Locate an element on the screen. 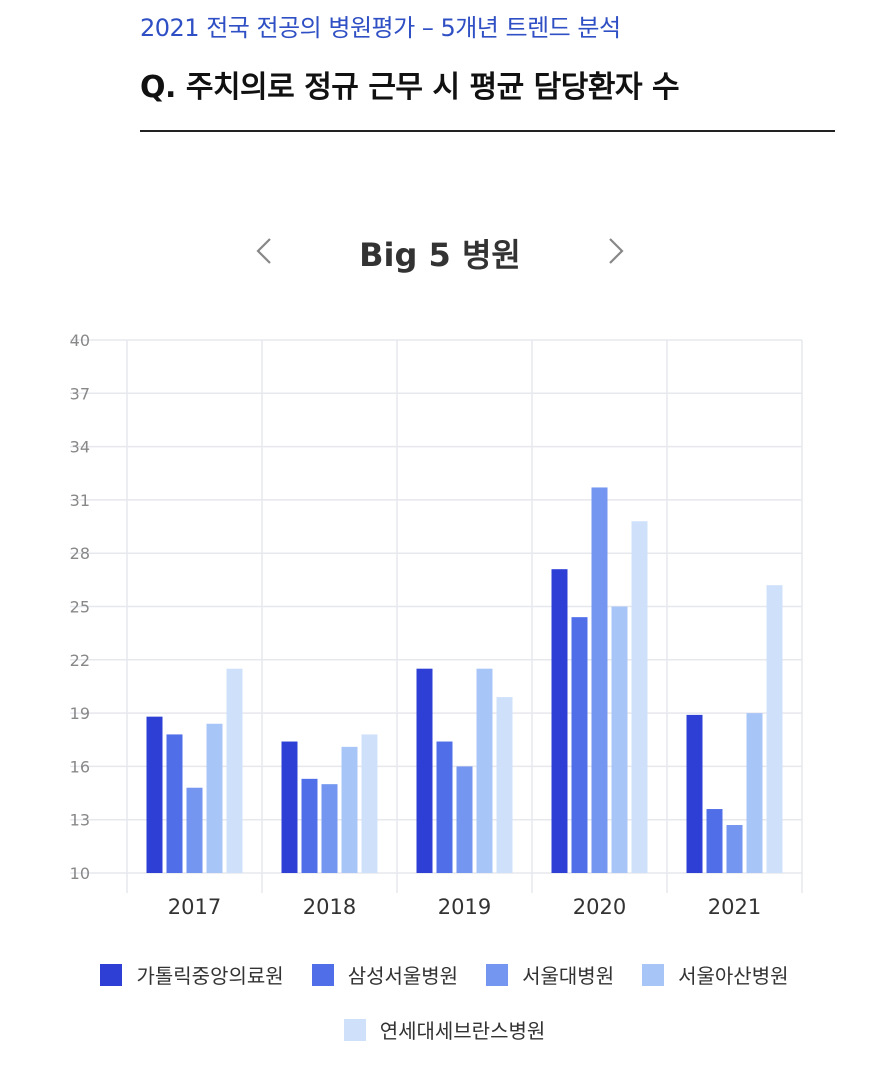  bar: 삼성서울병원 2020: 24.4 is located at coordinates (579, 745).